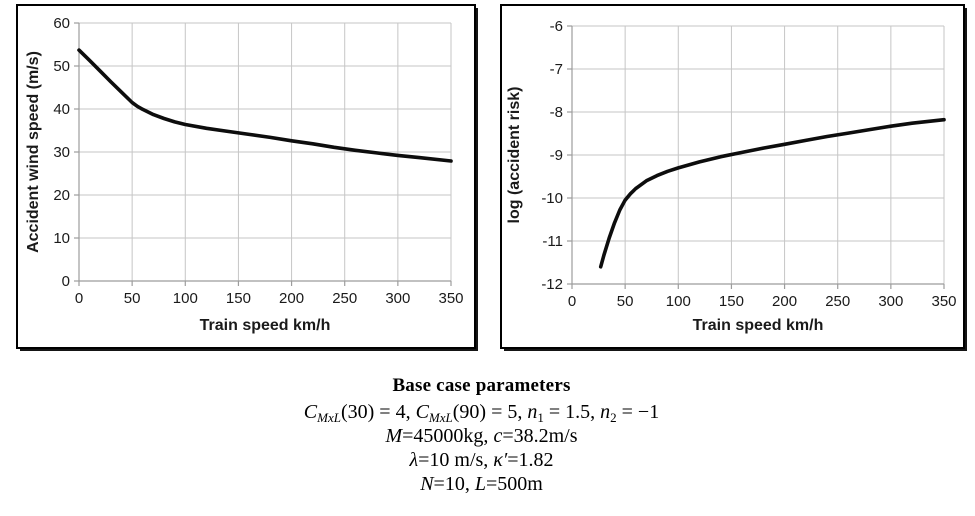 Image resolution: width=975 pixels, height=516 pixels. I want to click on math-var: λ, so click(414, 460).